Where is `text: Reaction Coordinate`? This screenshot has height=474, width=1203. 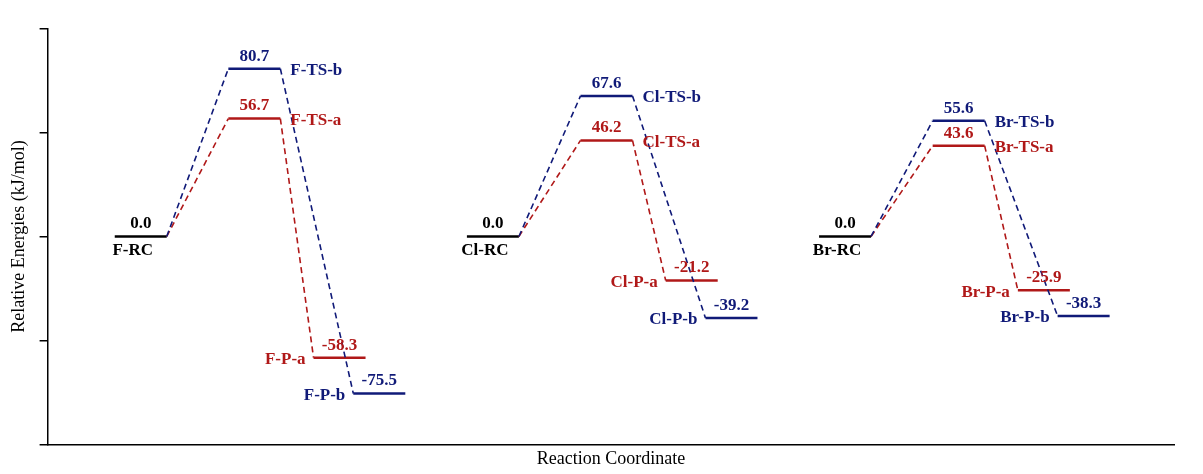
text: Reaction Coordinate is located at coordinates (611, 457).